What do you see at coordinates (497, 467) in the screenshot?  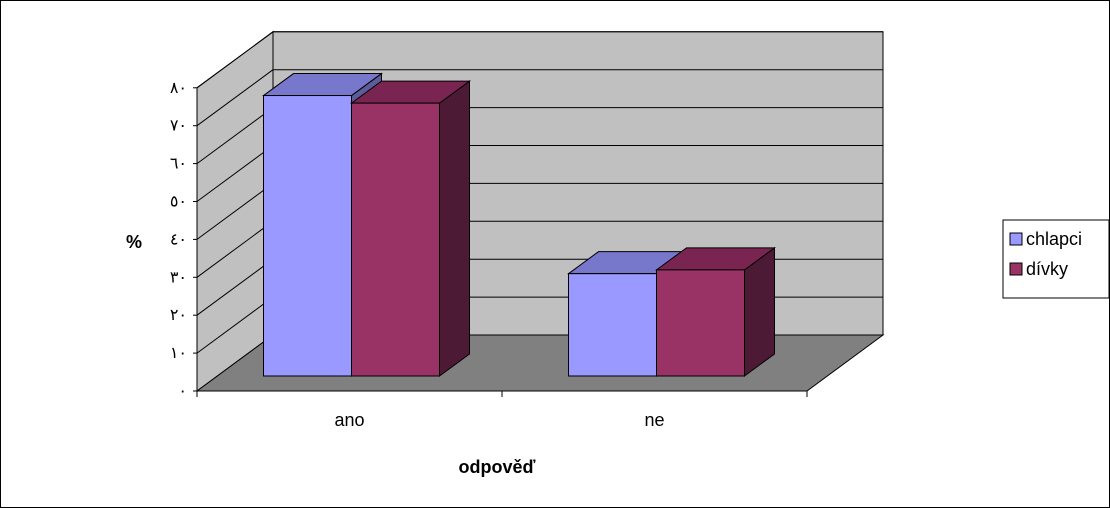 I see `x-axis-title: odpověď` at bounding box center [497, 467].